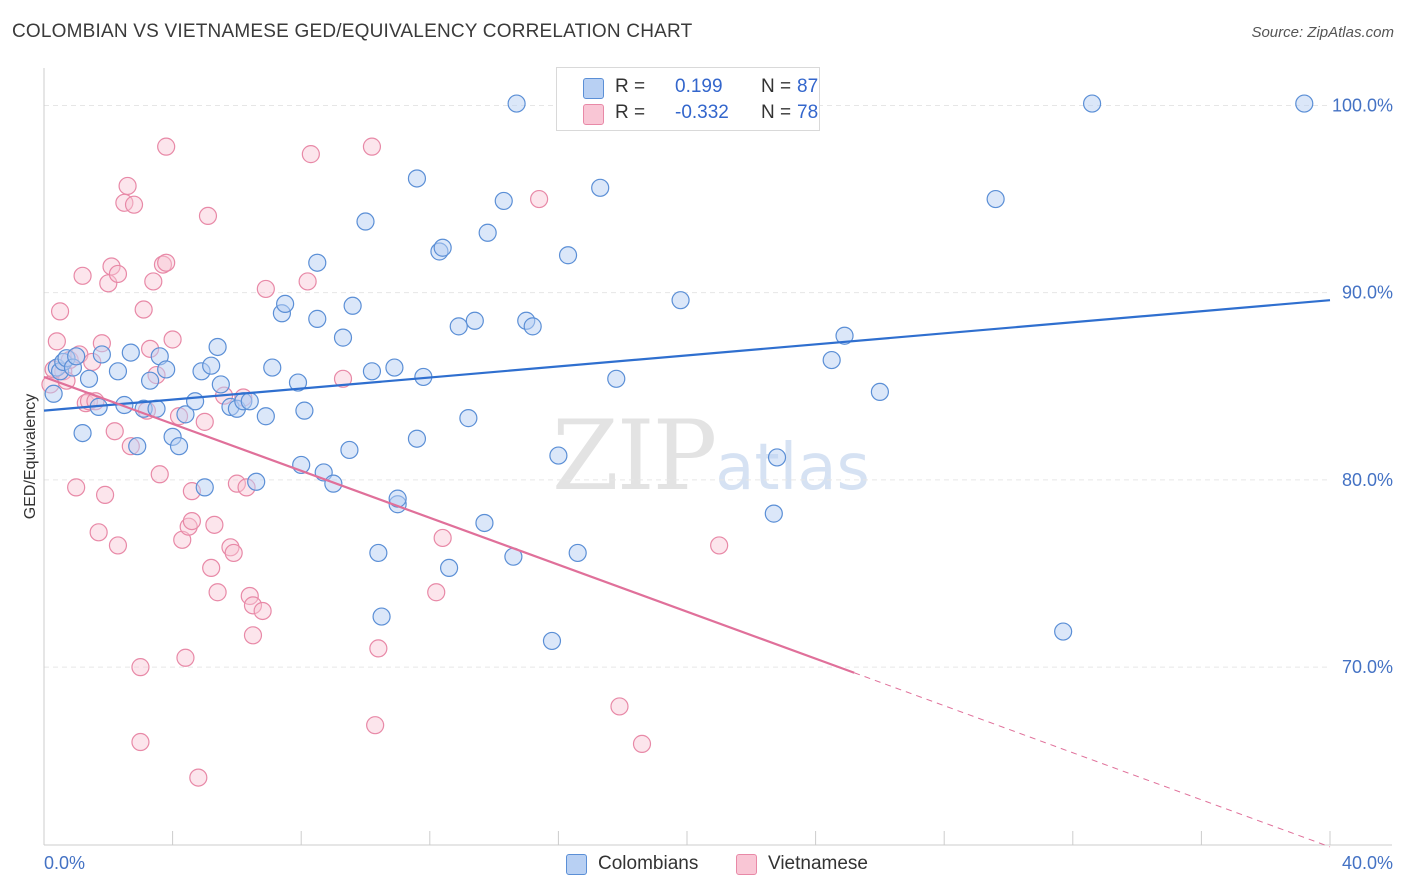 The image size is (1406, 892). I want to click on bottom-legend-label: Colombians, so click(648, 863).